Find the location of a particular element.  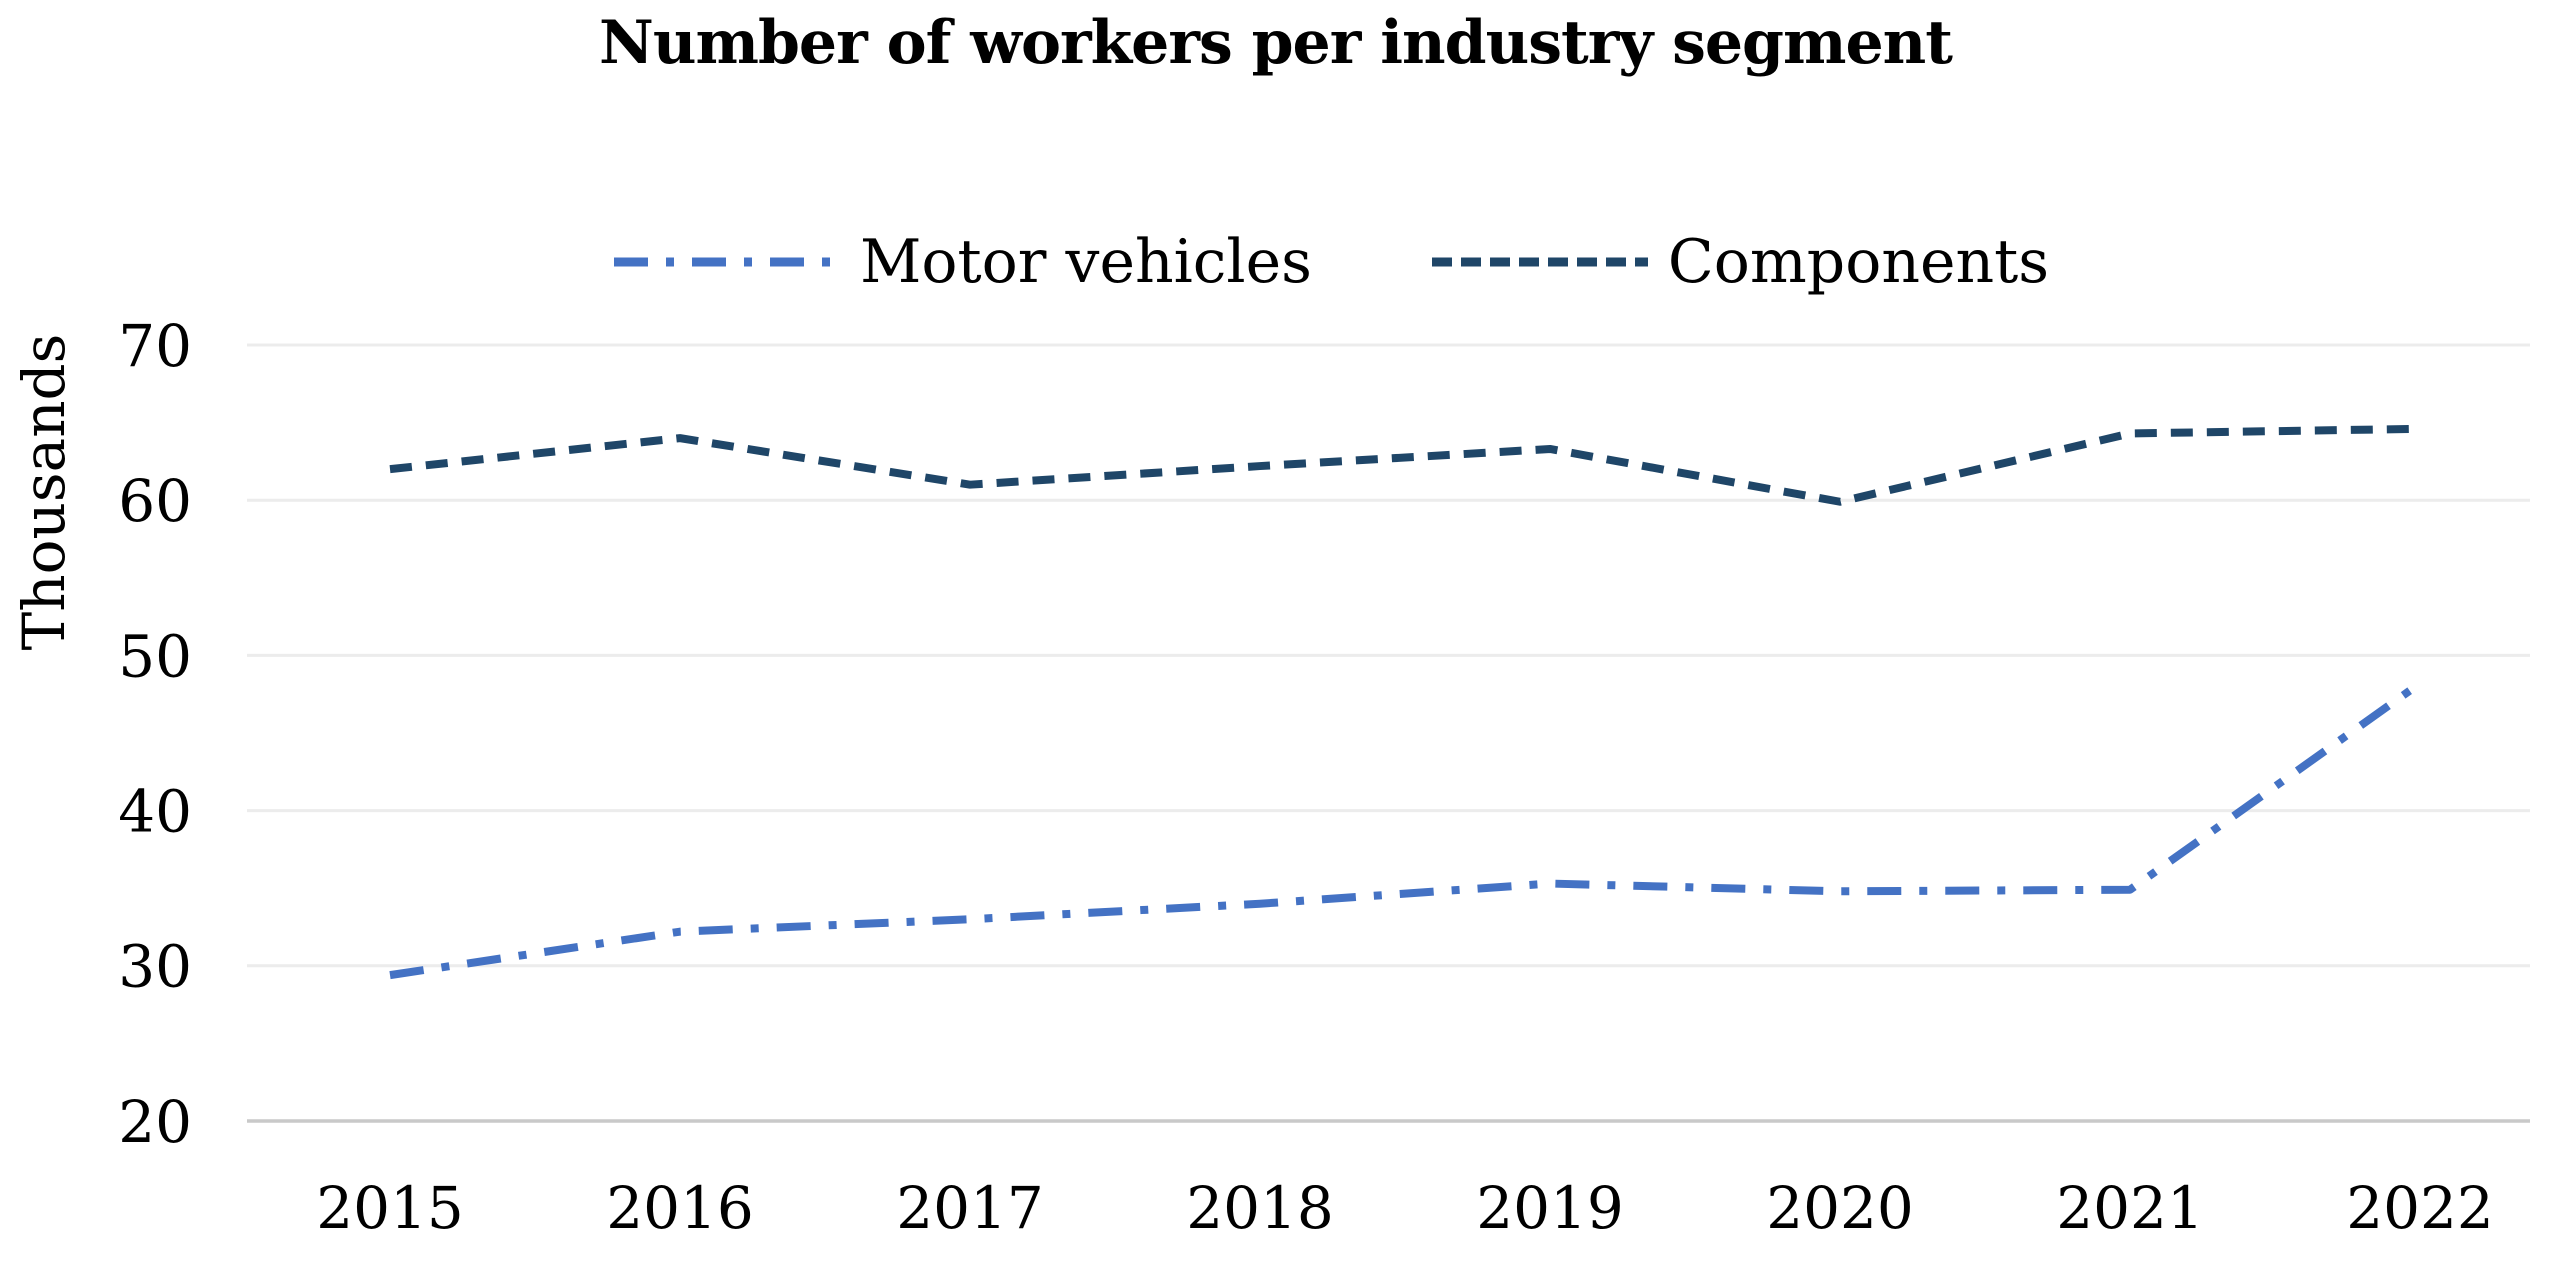

x-tick-label-2018: 2018 is located at coordinates (1260, 1208).